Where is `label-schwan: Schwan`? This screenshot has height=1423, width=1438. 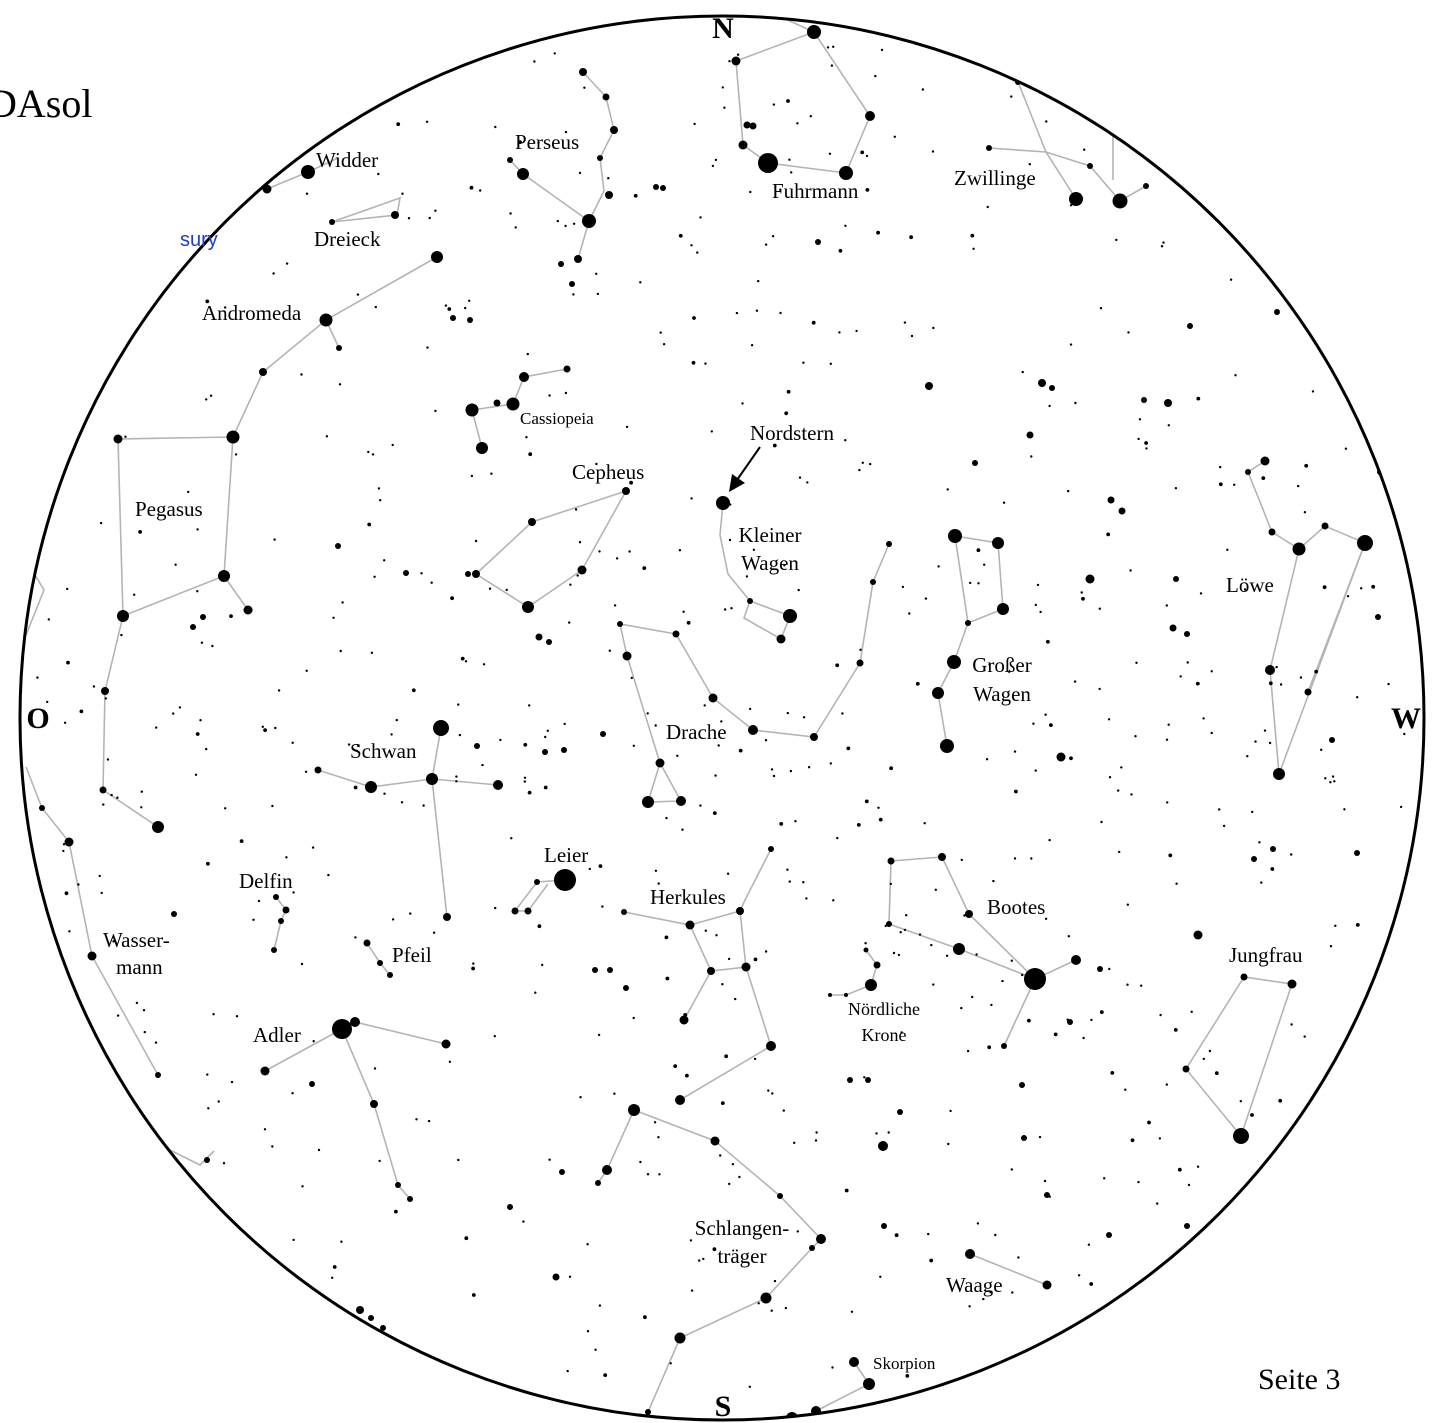
label-schwan: Schwan is located at coordinates (383, 751).